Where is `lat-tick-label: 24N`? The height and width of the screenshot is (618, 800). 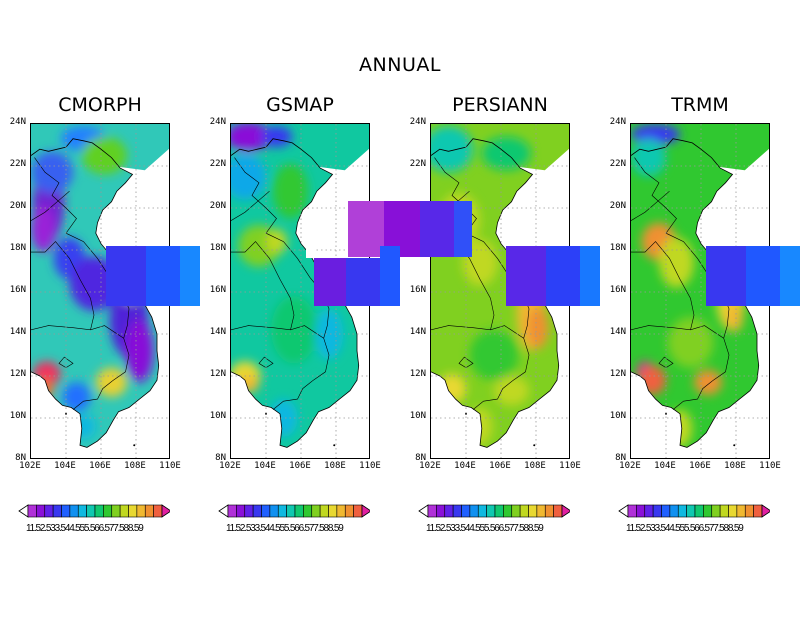
lat-tick-label: 24N is located at coordinates (17, 122).